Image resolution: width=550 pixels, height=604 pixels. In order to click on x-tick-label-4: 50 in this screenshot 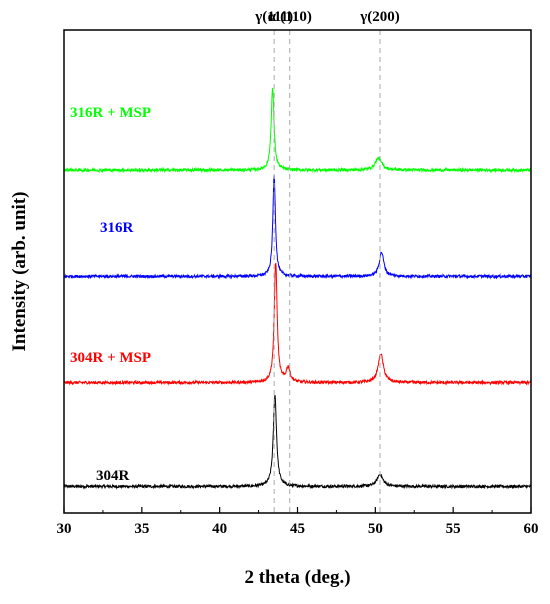, I will do `click(375, 529)`.